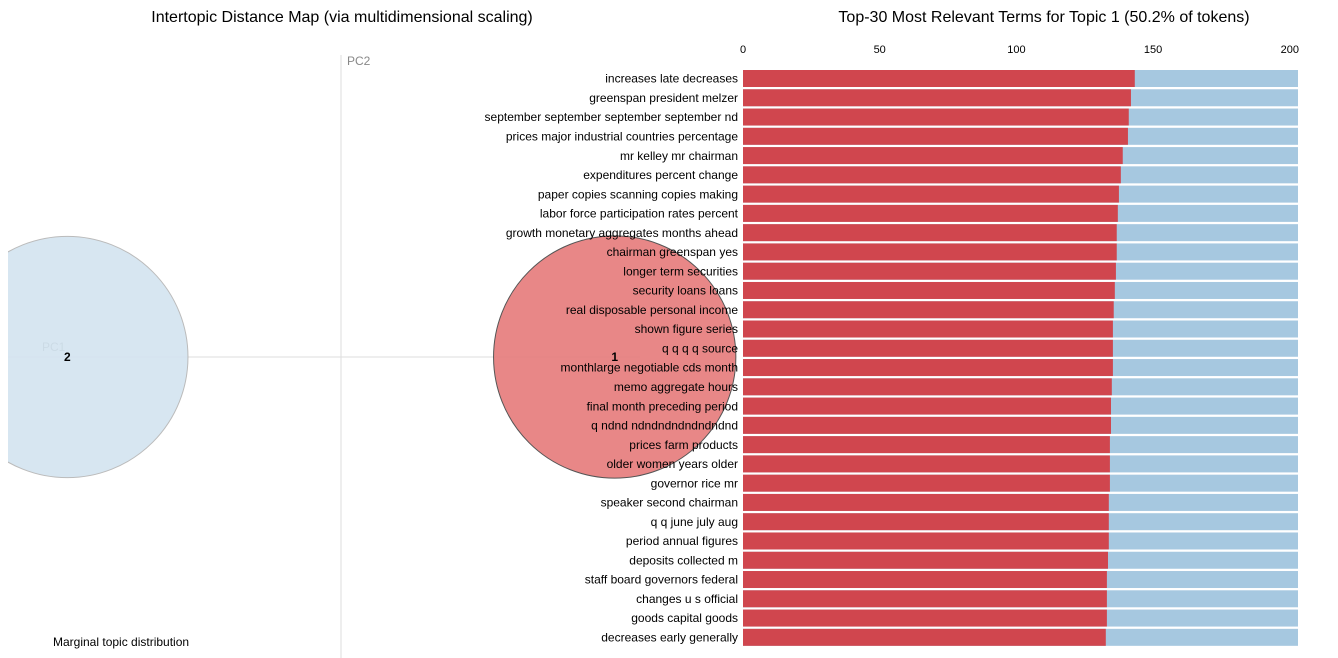 The width and height of the screenshot is (1338, 658). What do you see at coordinates (121, 642) in the screenshot?
I see `marginal-label: Marginal topic distribution` at bounding box center [121, 642].